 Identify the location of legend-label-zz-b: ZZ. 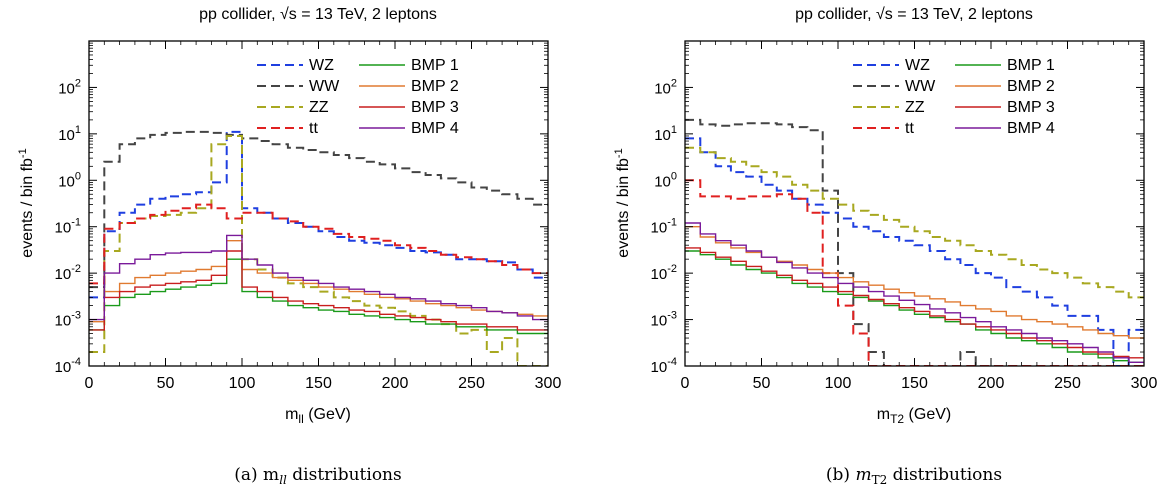
(915, 107).